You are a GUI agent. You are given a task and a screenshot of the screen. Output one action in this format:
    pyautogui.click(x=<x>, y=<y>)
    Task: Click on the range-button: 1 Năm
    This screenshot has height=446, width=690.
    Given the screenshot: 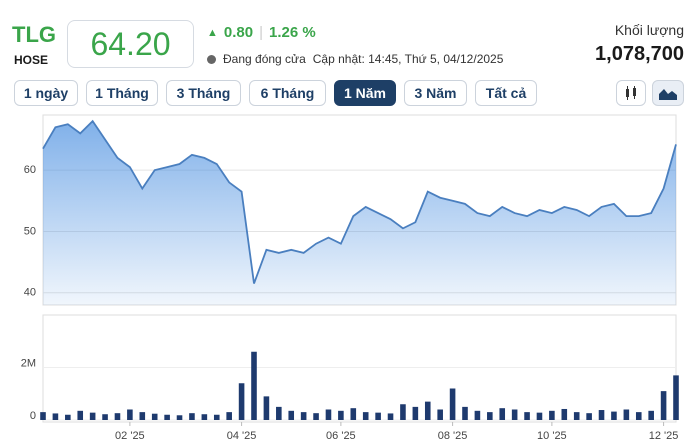 What is the action you would take?
    pyautogui.click(x=365, y=93)
    